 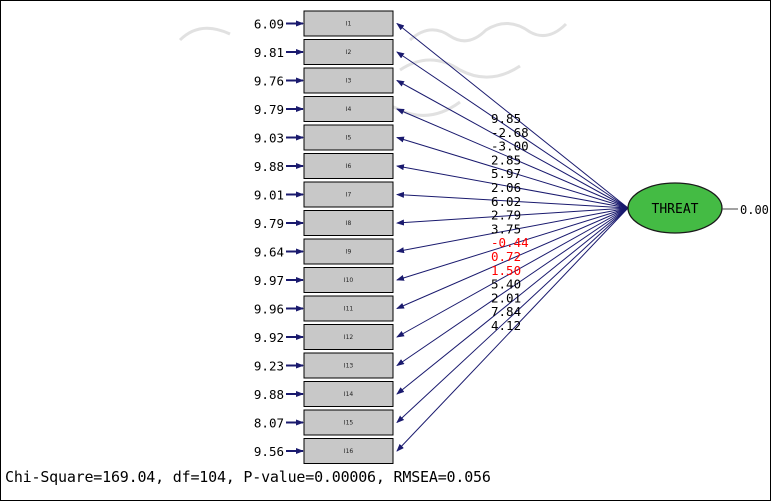 I want to click on indicator-label: I16, so click(x=349, y=451).